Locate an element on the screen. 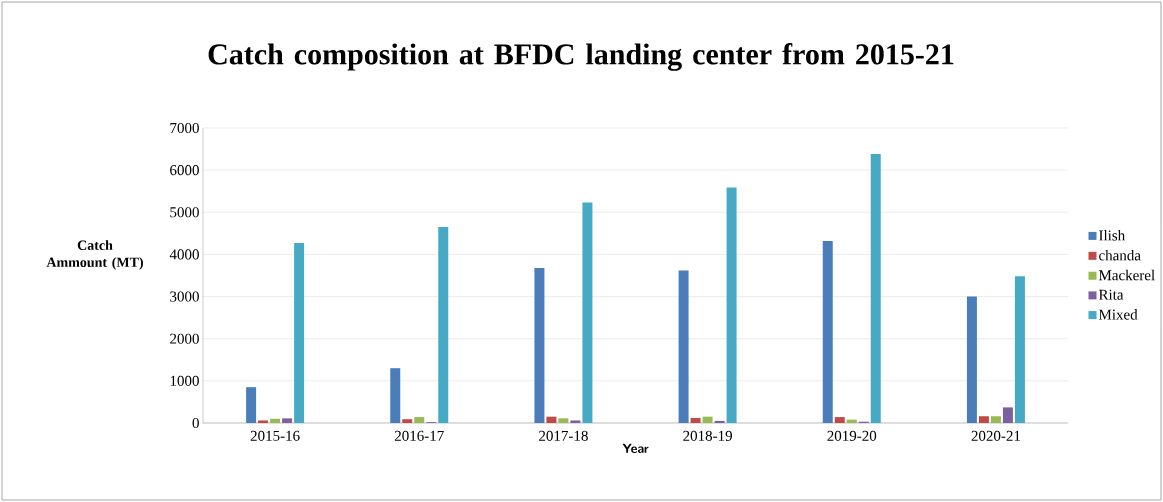  y-tick-label: 5000 is located at coordinates (184, 212).